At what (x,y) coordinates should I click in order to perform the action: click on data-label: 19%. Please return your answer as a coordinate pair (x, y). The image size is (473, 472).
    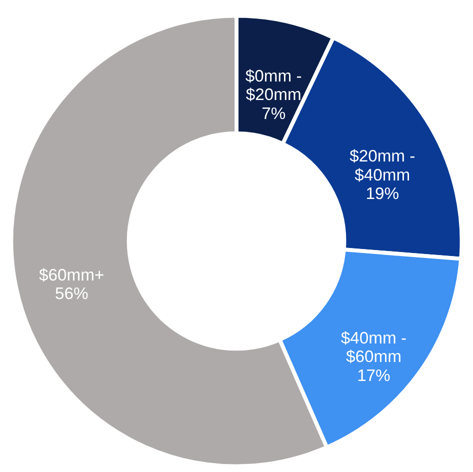
    Looking at the image, I should click on (383, 193).